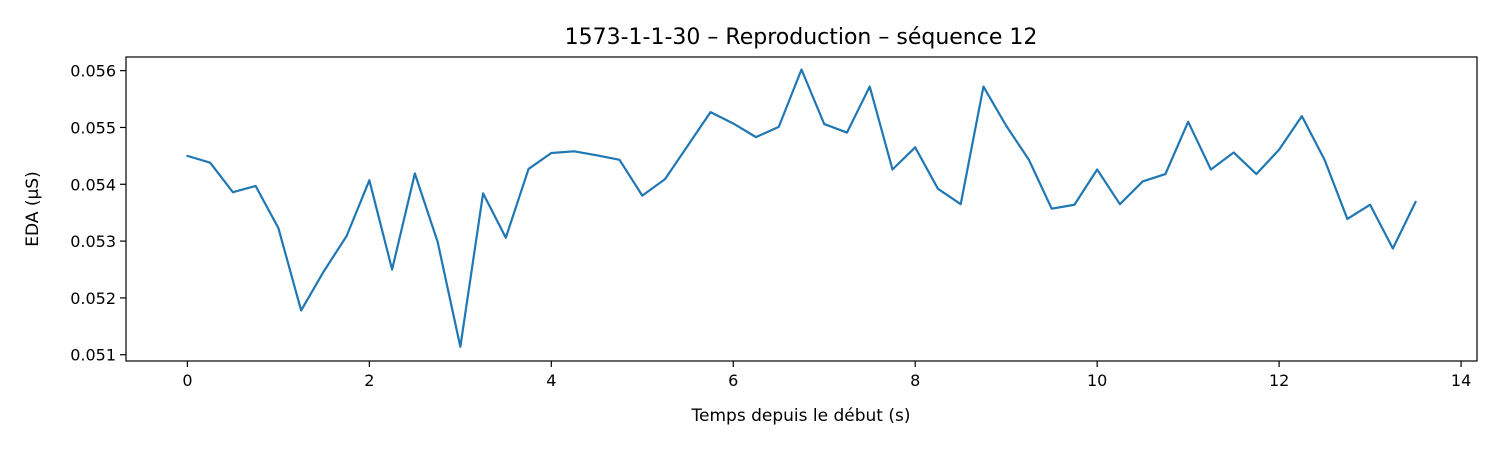 The image size is (1500, 450). What do you see at coordinates (551, 380) in the screenshot?
I see `x-tick-label: 4` at bounding box center [551, 380].